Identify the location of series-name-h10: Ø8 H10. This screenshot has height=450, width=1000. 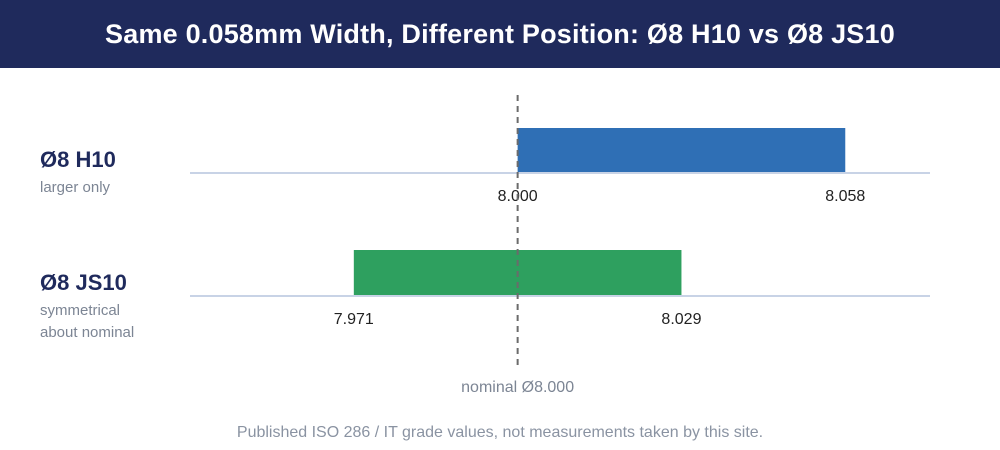
(78, 159).